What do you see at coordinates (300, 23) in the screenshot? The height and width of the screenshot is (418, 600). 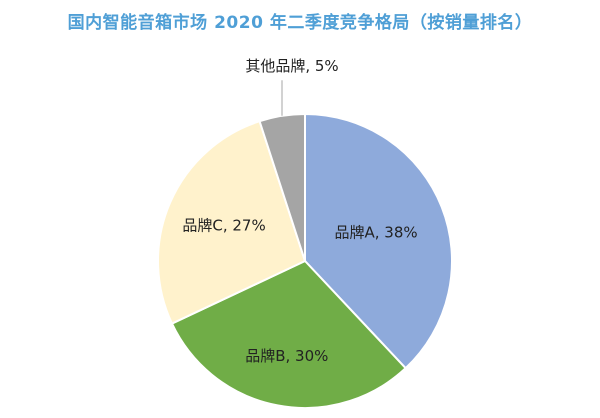 I see `chart-title: 国内智能音箱市场 2020 年二季度竞争格局（按销量排名）` at bounding box center [300, 23].